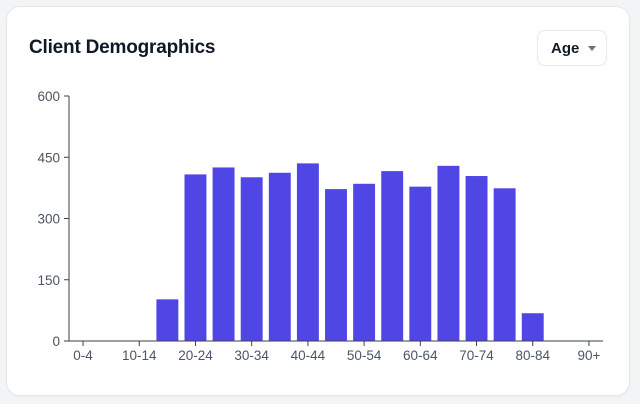 The height and width of the screenshot is (404, 640). I want to click on dropdown-selected-value: Age, so click(565, 48).